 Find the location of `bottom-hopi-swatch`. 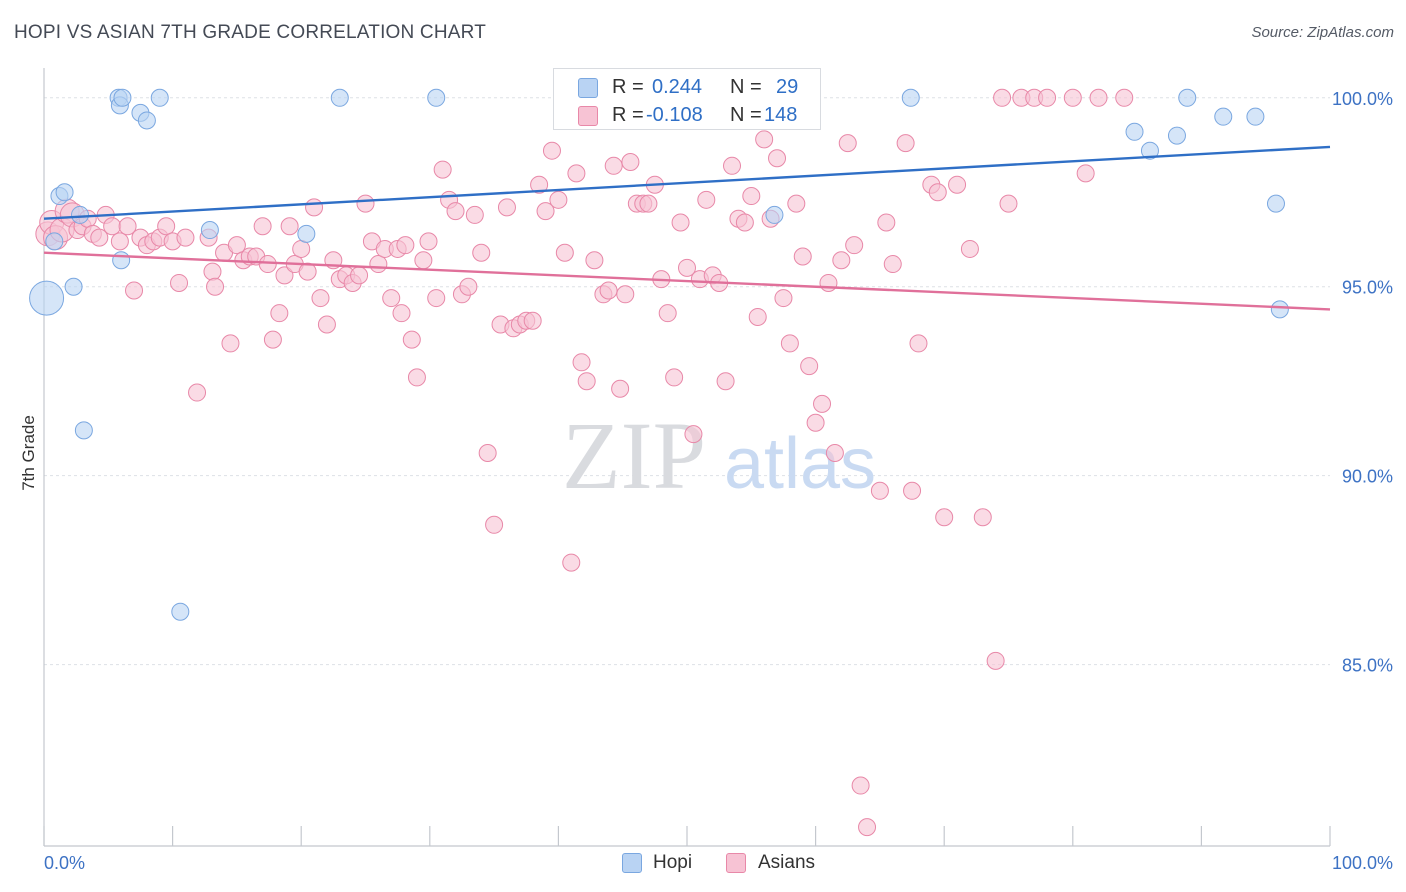

bottom-hopi-swatch is located at coordinates (632, 863).